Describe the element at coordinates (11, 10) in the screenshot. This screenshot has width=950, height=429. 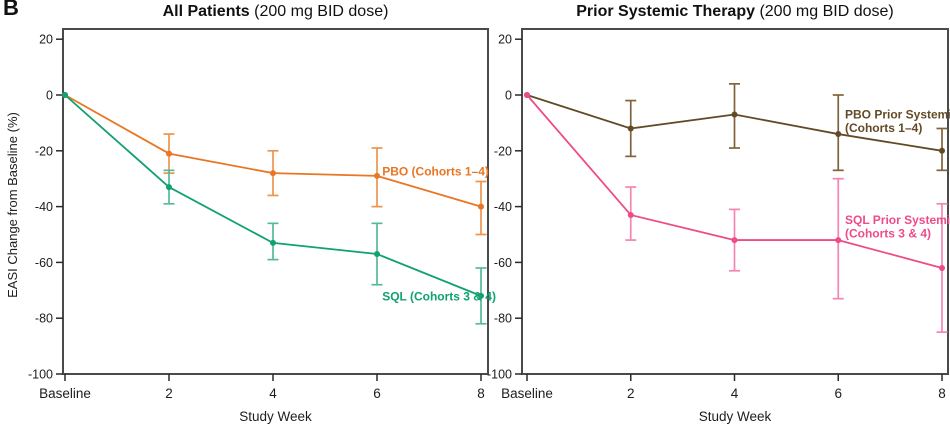
I see `figure-label: B` at that location.